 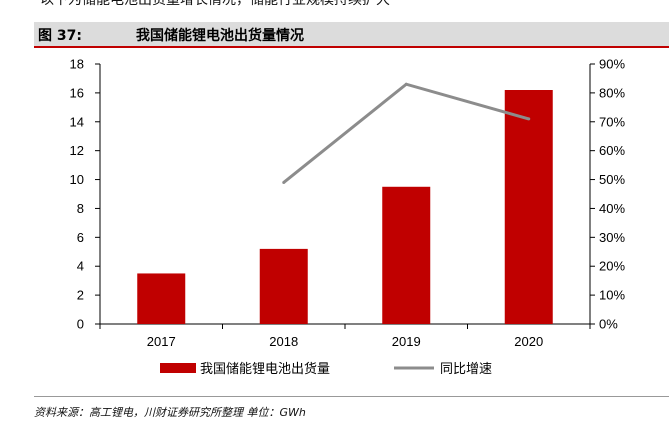 What do you see at coordinates (265, 369) in the screenshot?
I see `legend-bar-label: 我国储能锂电池出货量` at bounding box center [265, 369].